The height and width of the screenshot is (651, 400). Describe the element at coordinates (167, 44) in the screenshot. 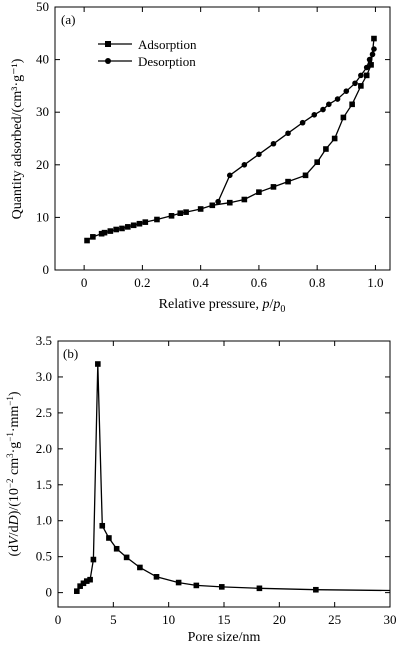

I see `legend-adsorption-label: Adsorption` at that location.